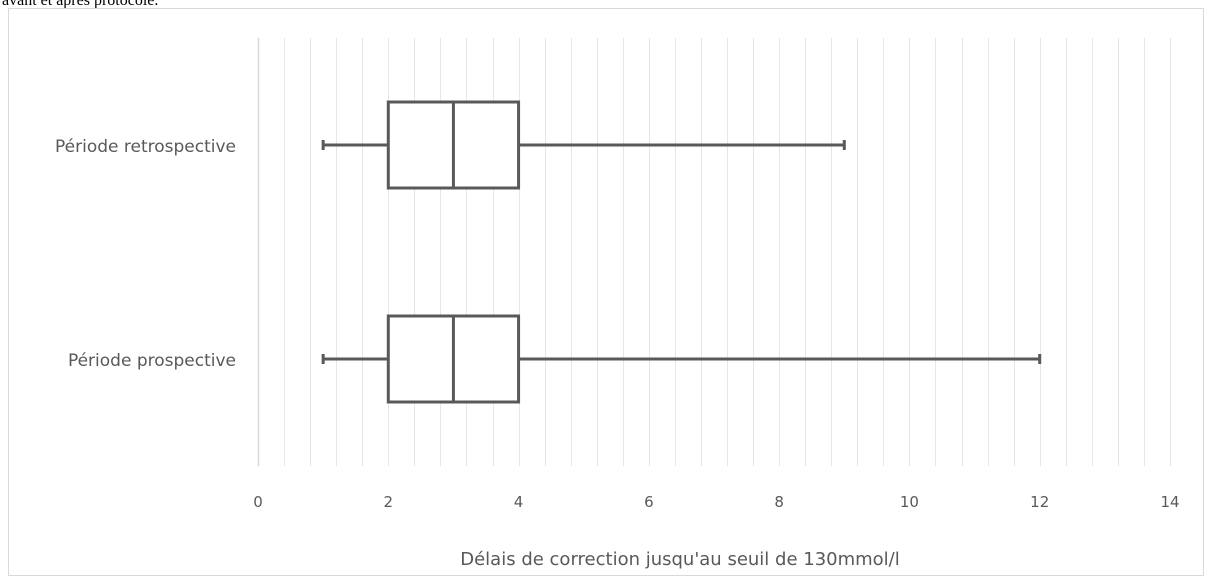 The width and height of the screenshot is (1206, 579). What do you see at coordinates (681, 359) in the screenshot?
I see `box-prospective` at bounding box center [681, 359].